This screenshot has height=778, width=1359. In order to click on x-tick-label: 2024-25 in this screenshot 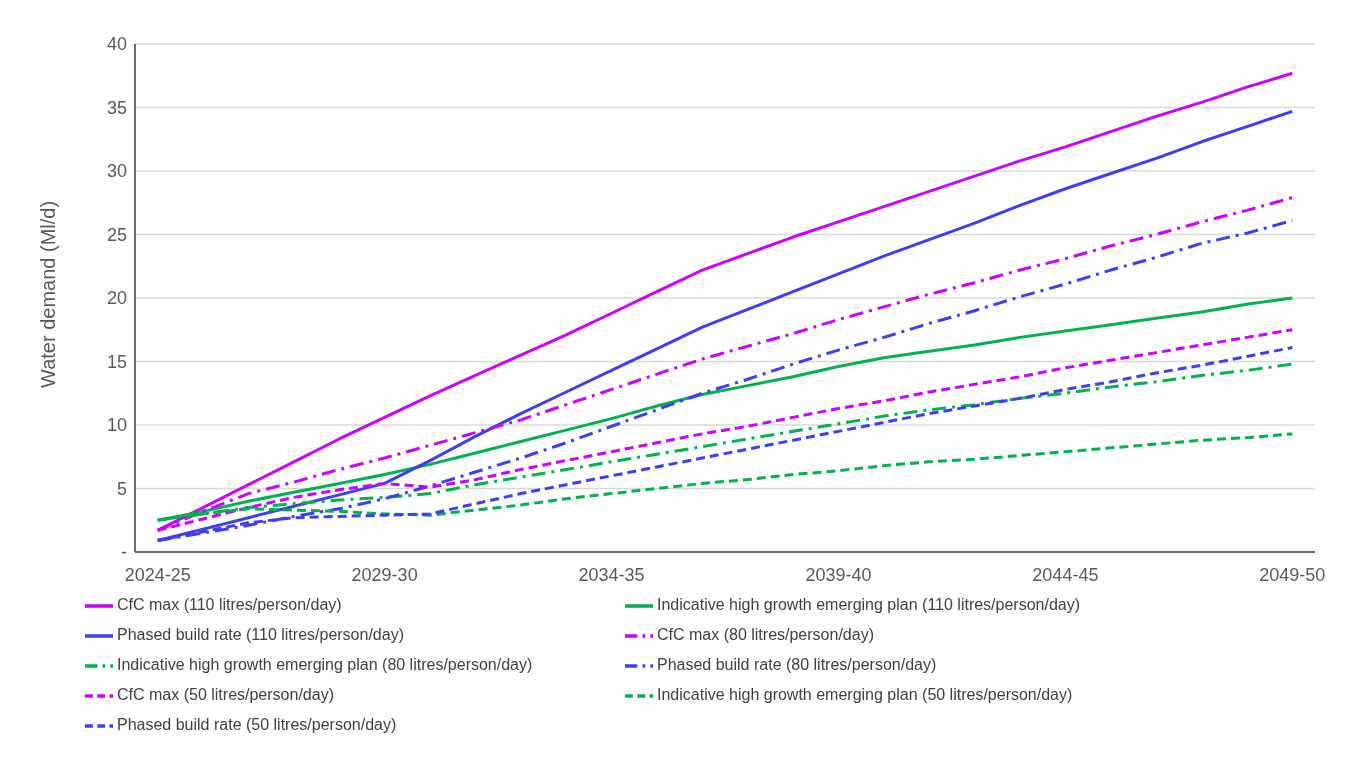, I will do `click(157, 574)`.